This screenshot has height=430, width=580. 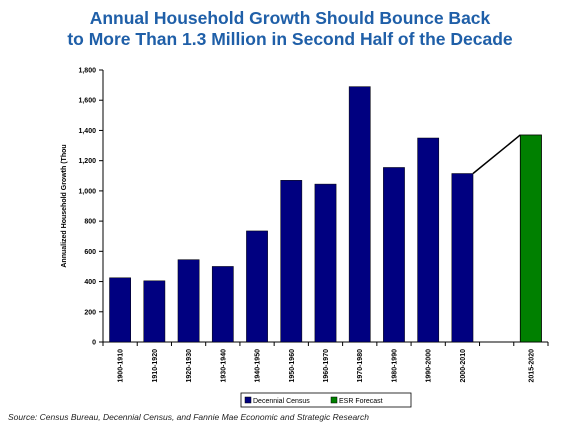 I want to click on y-tick-label: 1,800, so click(x=87, y=71).